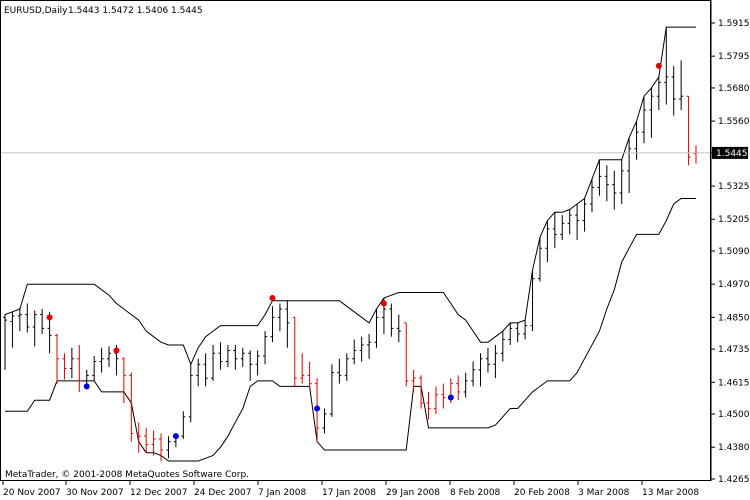  Describe the element at coordinates (604, 493) in the screenshot. I see `x-tick-label: 3 Mar 2008` at that location.